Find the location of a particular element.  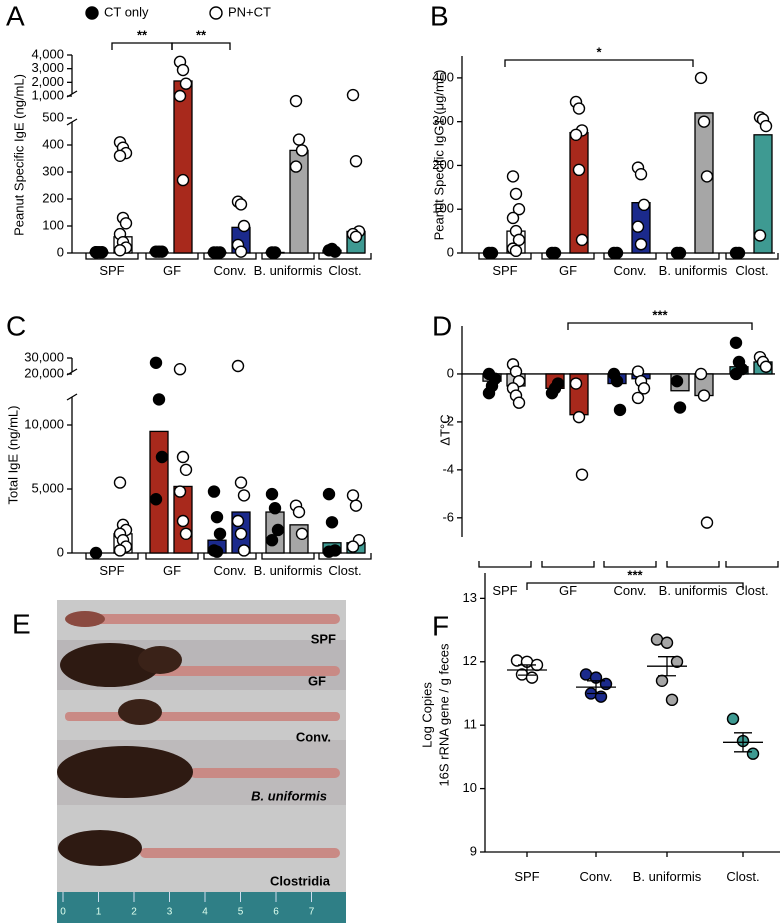

y-axis-label: Peanut Specific IgE (ng/mL) is located at coordinates (18, 155).